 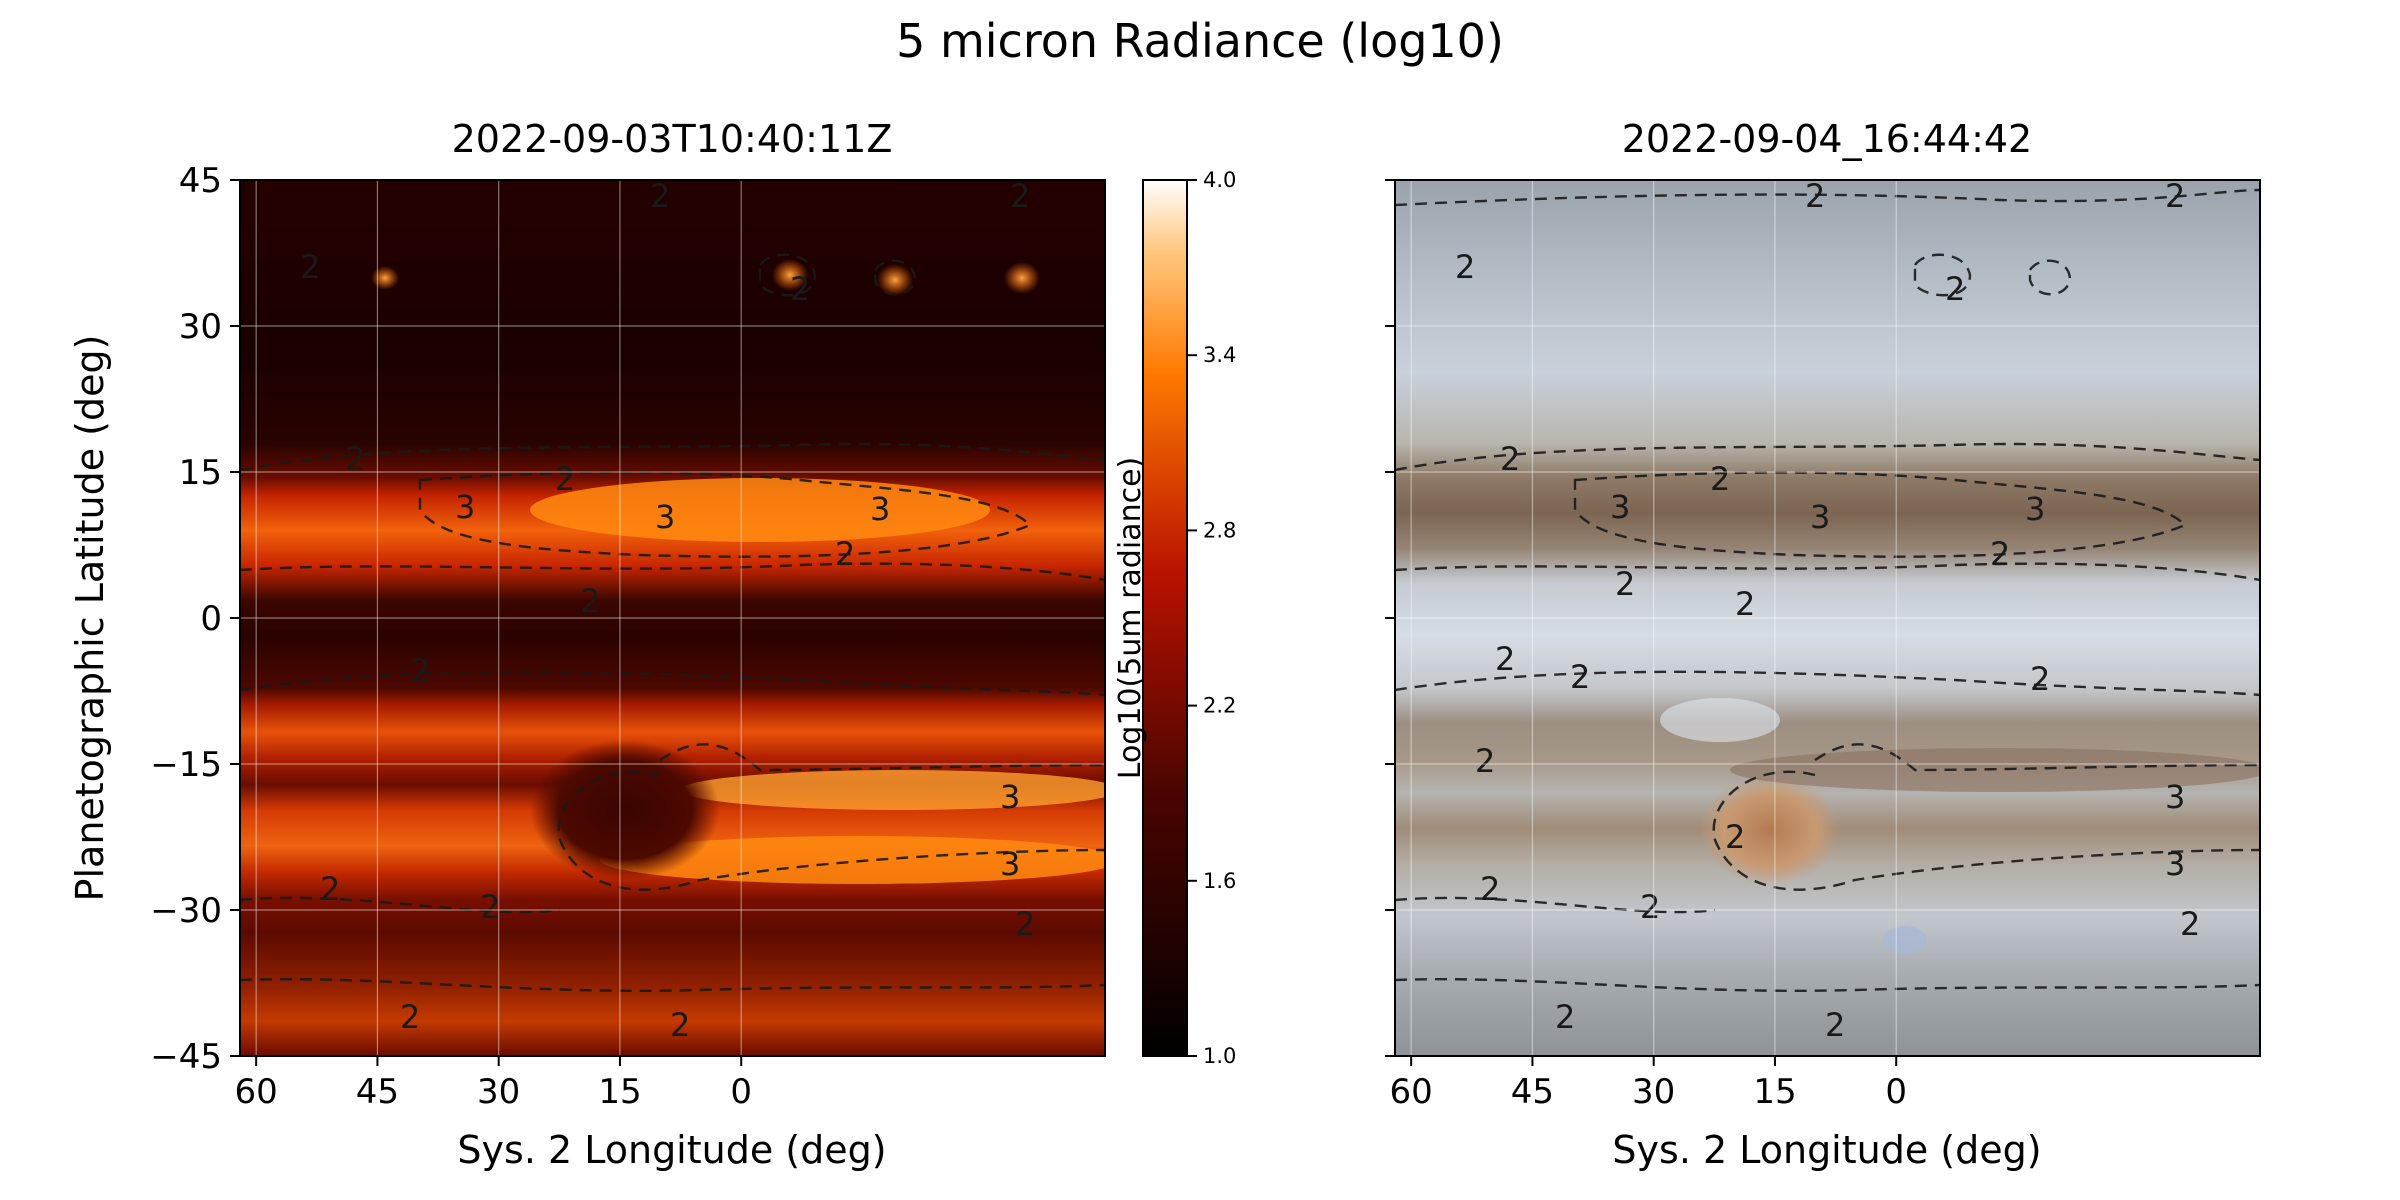 I want to click on y-tick-label: 30, so click(x=200, y=327).